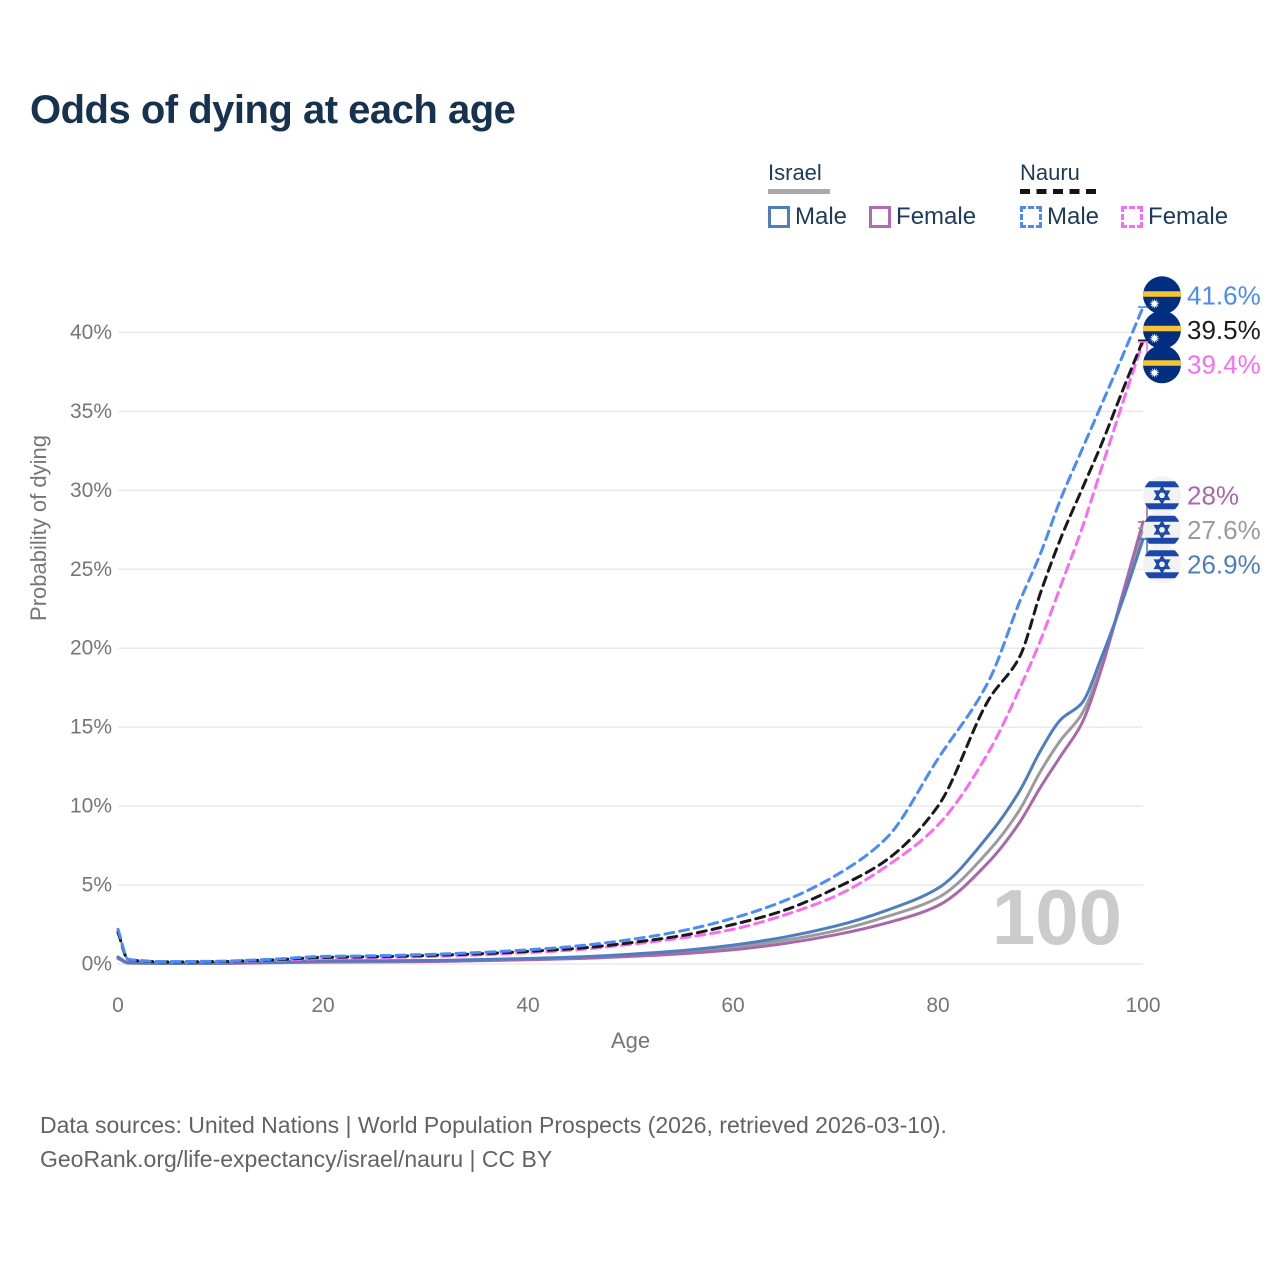 This screenshot has width=1280, height=1280. What do you see at coordinates (880, 217) in the screenshot?
I see `israel-female-swatch-icon` at bounding box center [880, 217].